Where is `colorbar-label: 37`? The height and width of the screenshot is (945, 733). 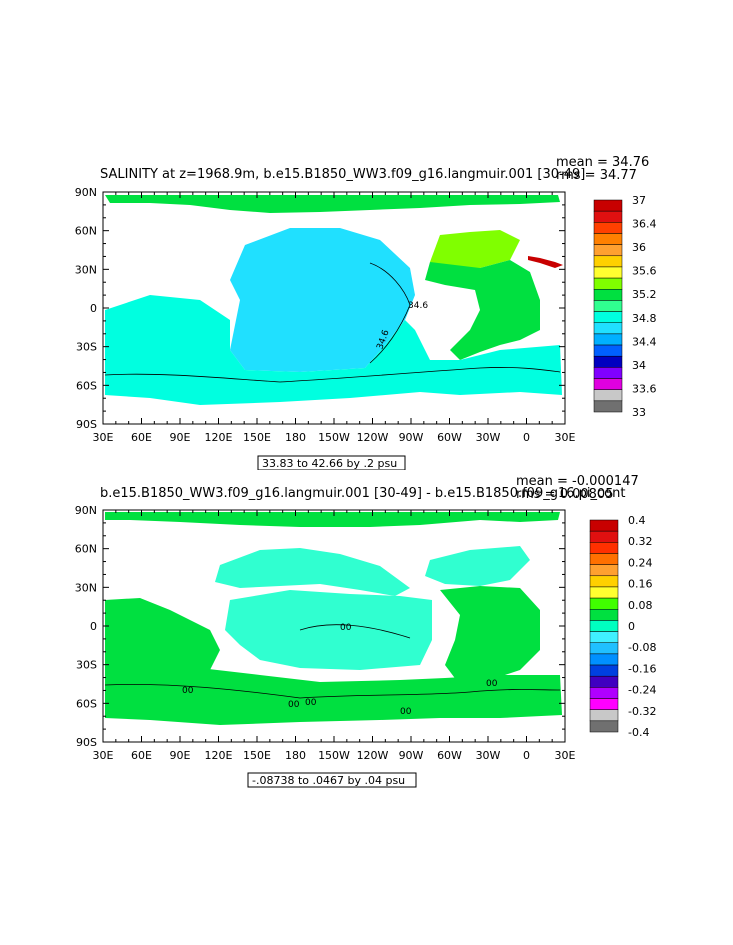
colorbar-label: 37 is located at coordinates (639, 200).